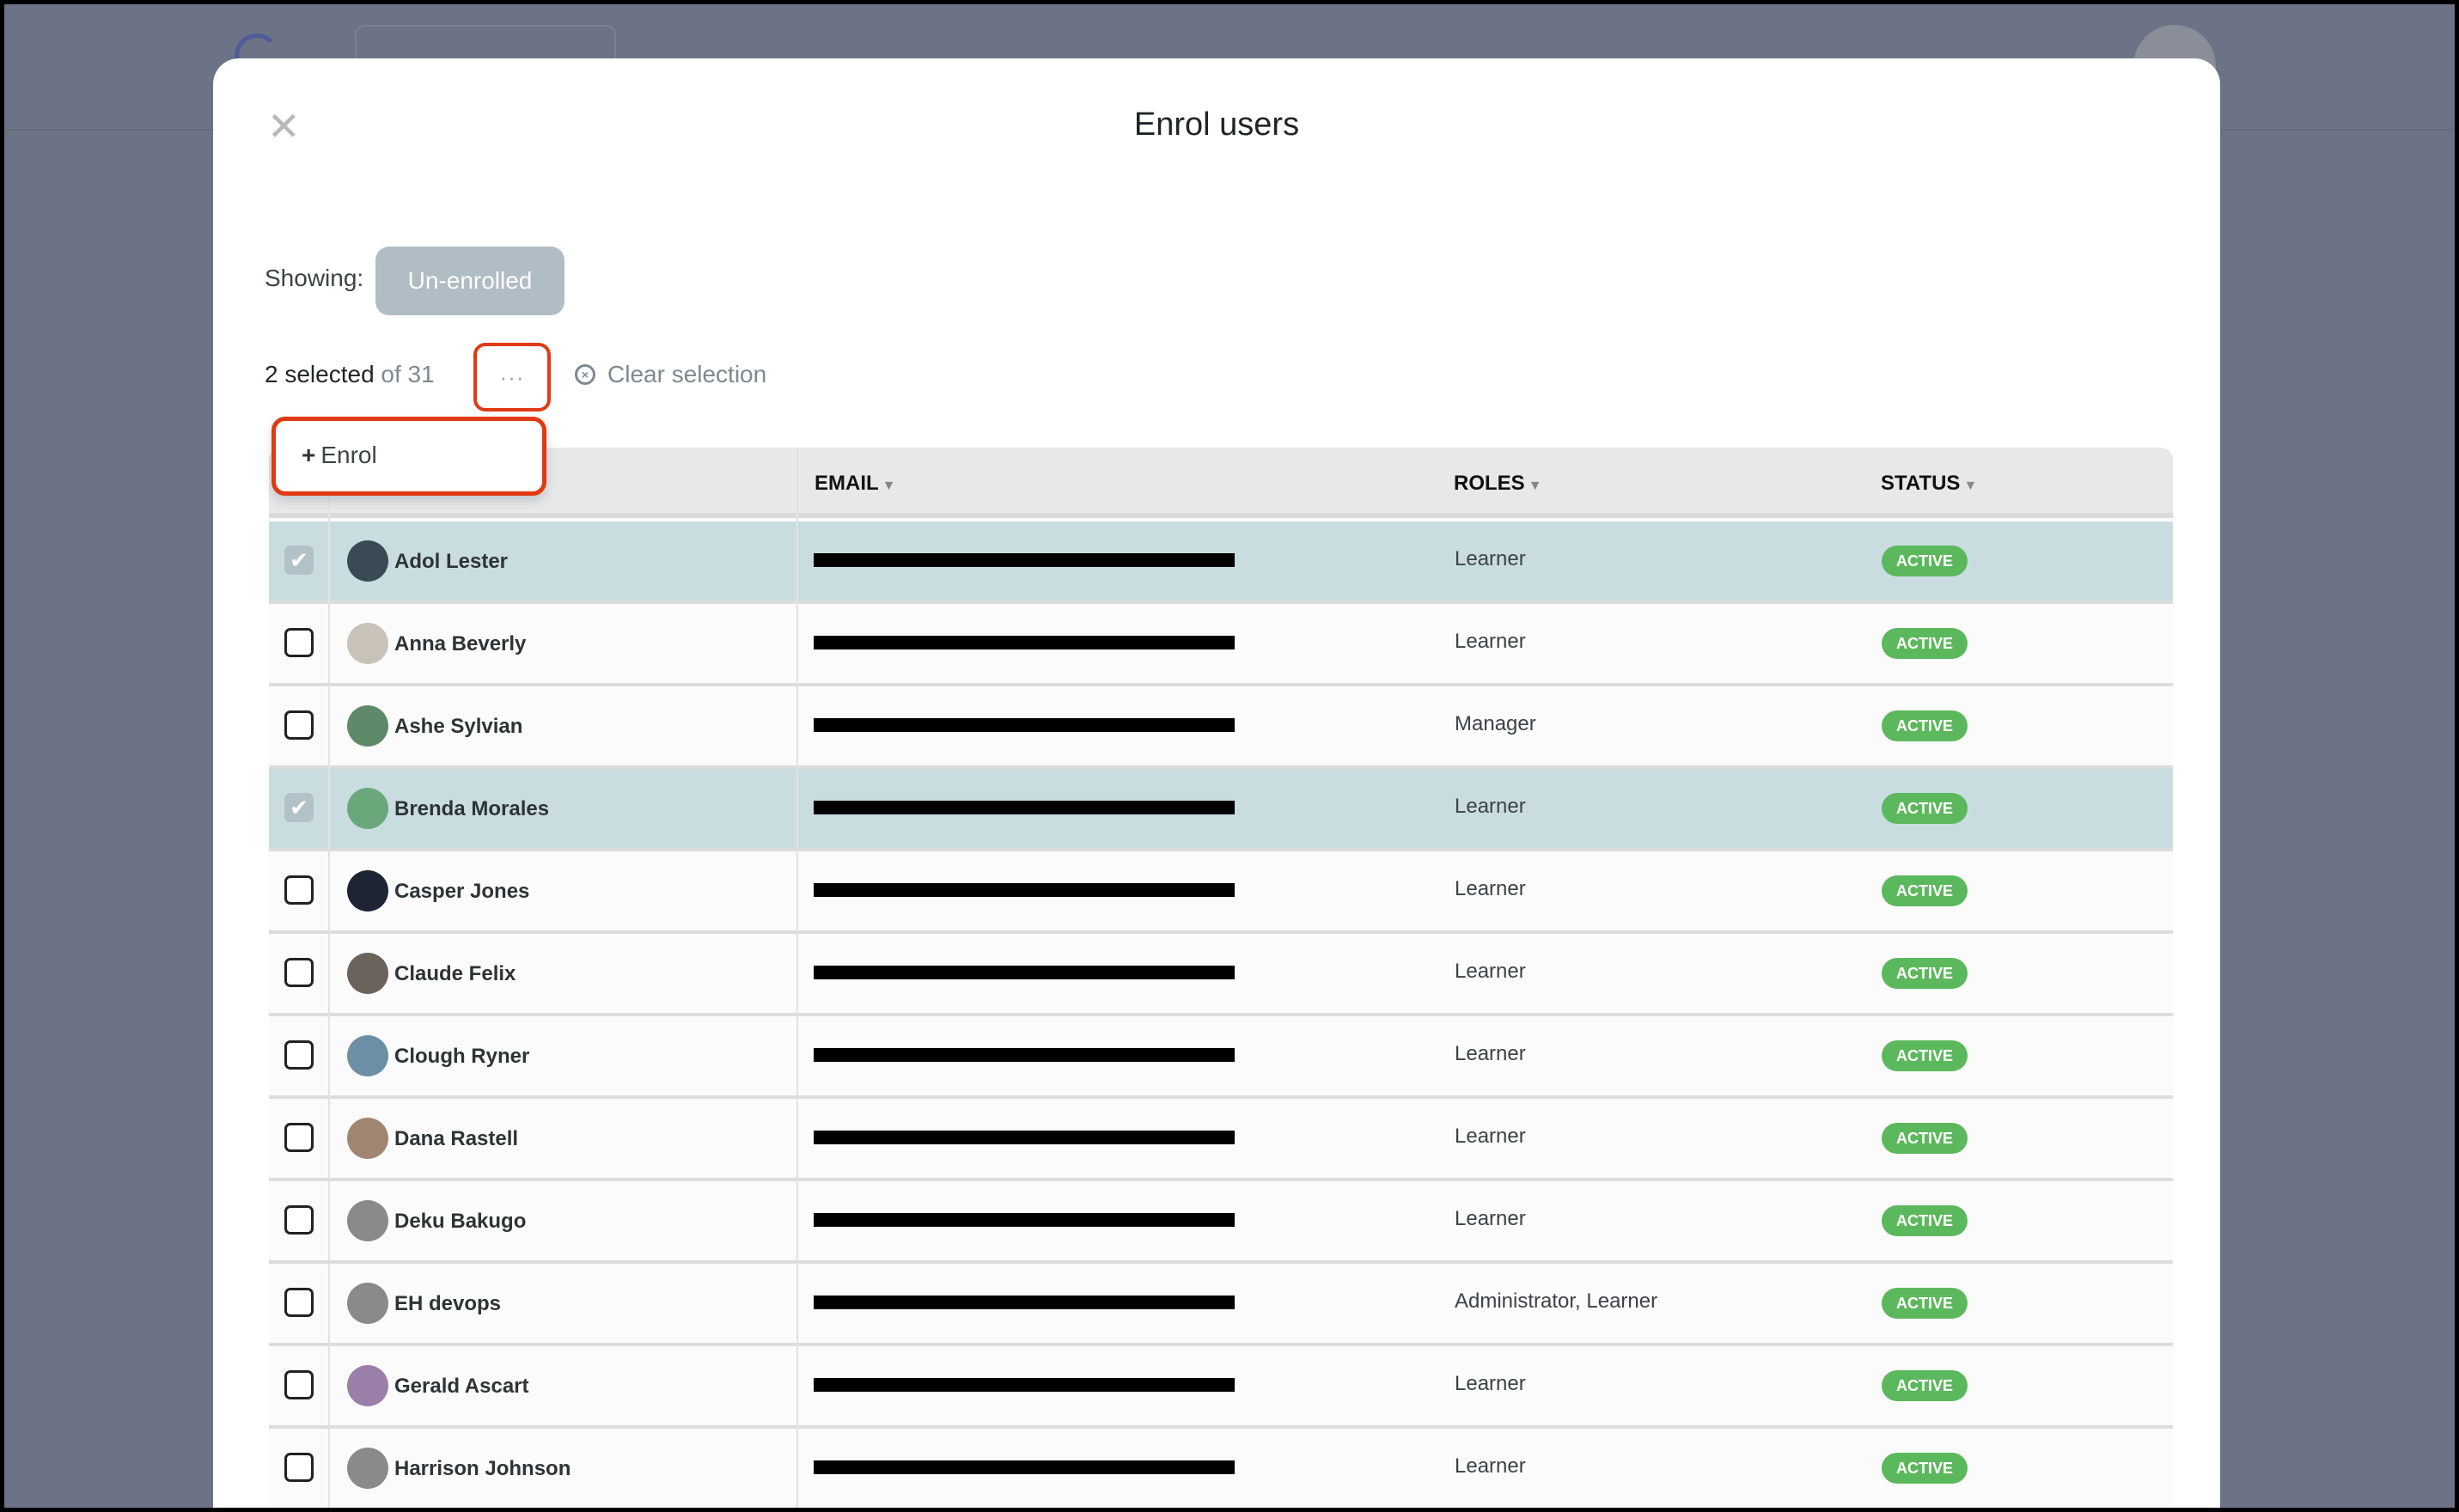  What do you see at coordinates (455, 973) in the screenshot?
I see `user-name: Claude Felix` at bounding box center [455, 973].